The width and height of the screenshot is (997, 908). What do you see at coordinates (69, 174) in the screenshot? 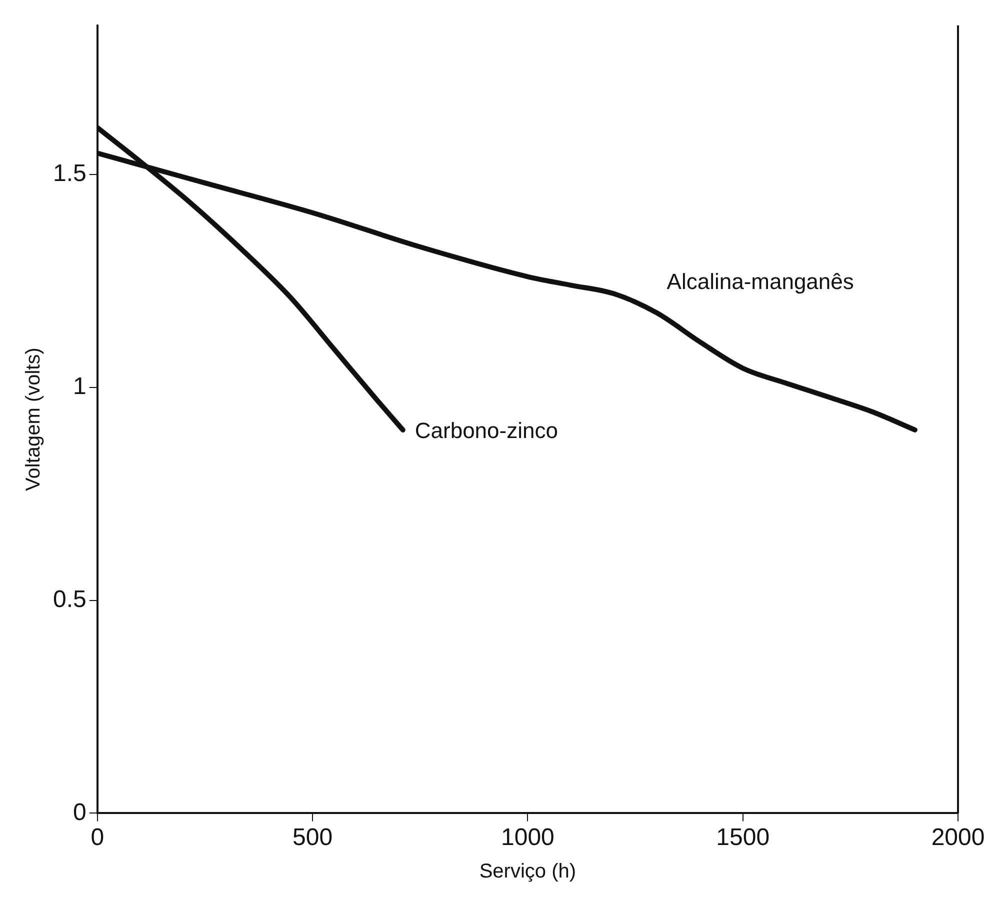
I see `y-tick-label: 1.5` at bounding box center [69, 174].